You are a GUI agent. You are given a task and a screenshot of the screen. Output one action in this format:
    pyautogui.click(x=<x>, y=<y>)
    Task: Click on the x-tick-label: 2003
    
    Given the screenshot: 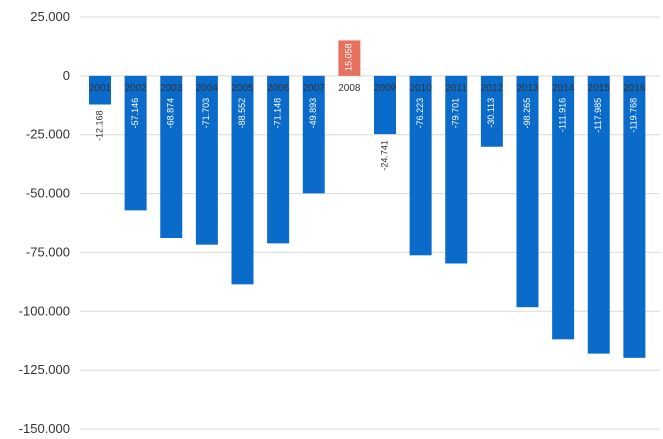 What is the action you would take?
    pyautogui.click(x=171, y=88)
    